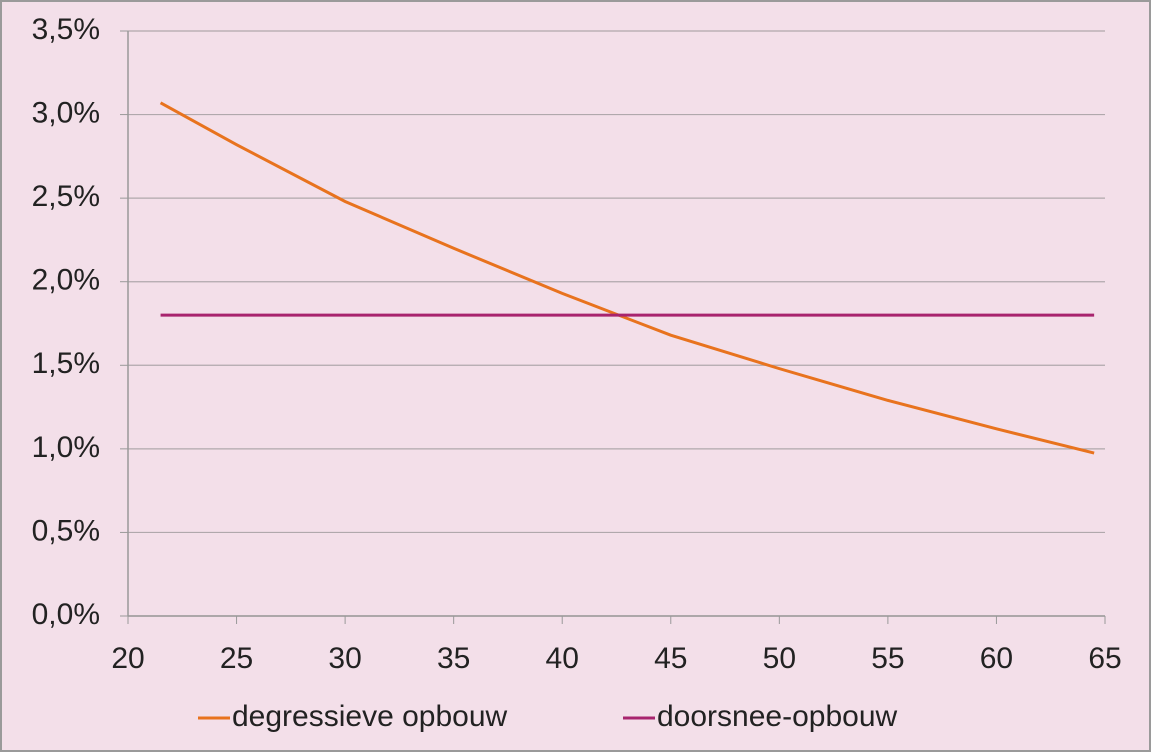 The height and width of the screenshot is (752, 1151). I want to click on x-tick-label: 50, so click(779, 658).